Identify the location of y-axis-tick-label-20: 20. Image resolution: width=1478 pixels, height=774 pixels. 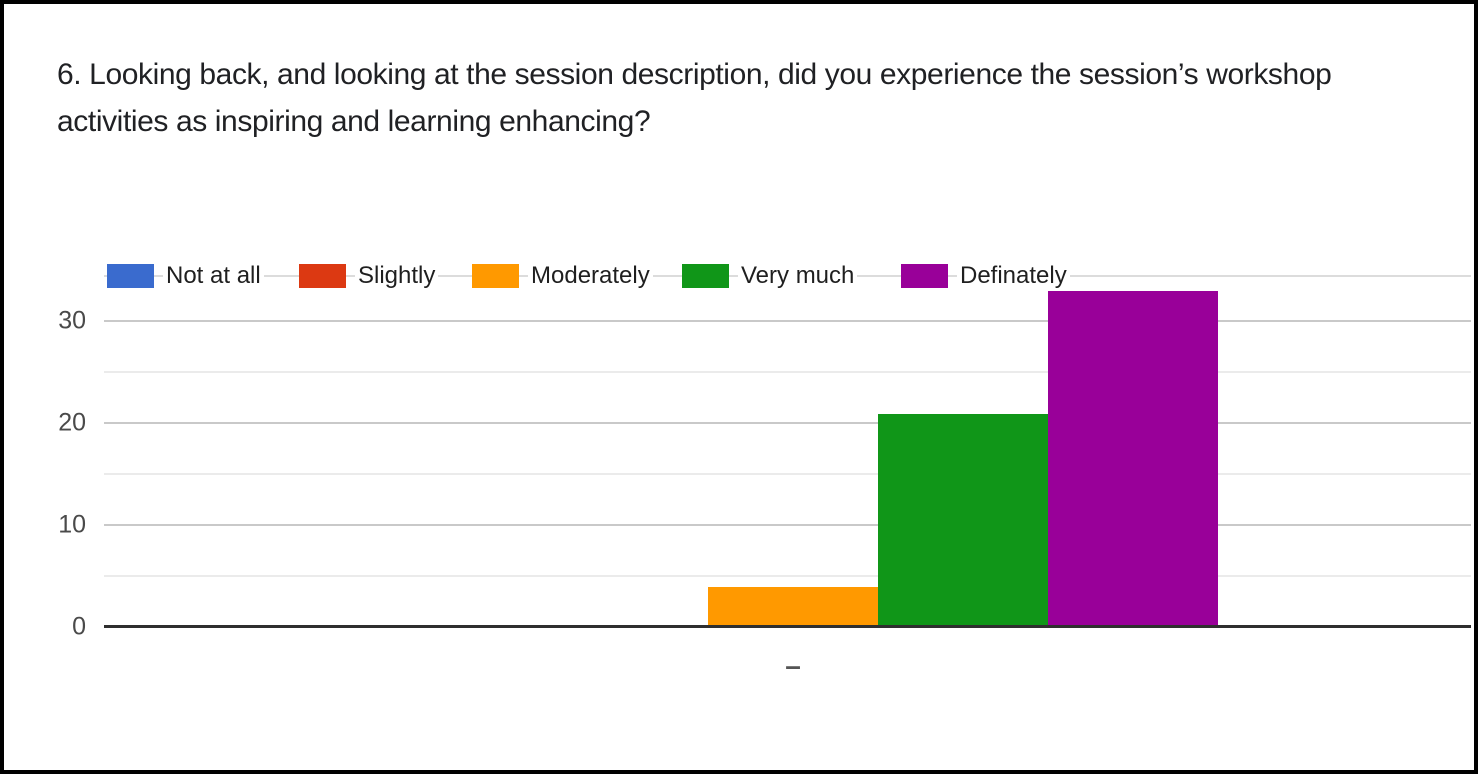
(72, 422).